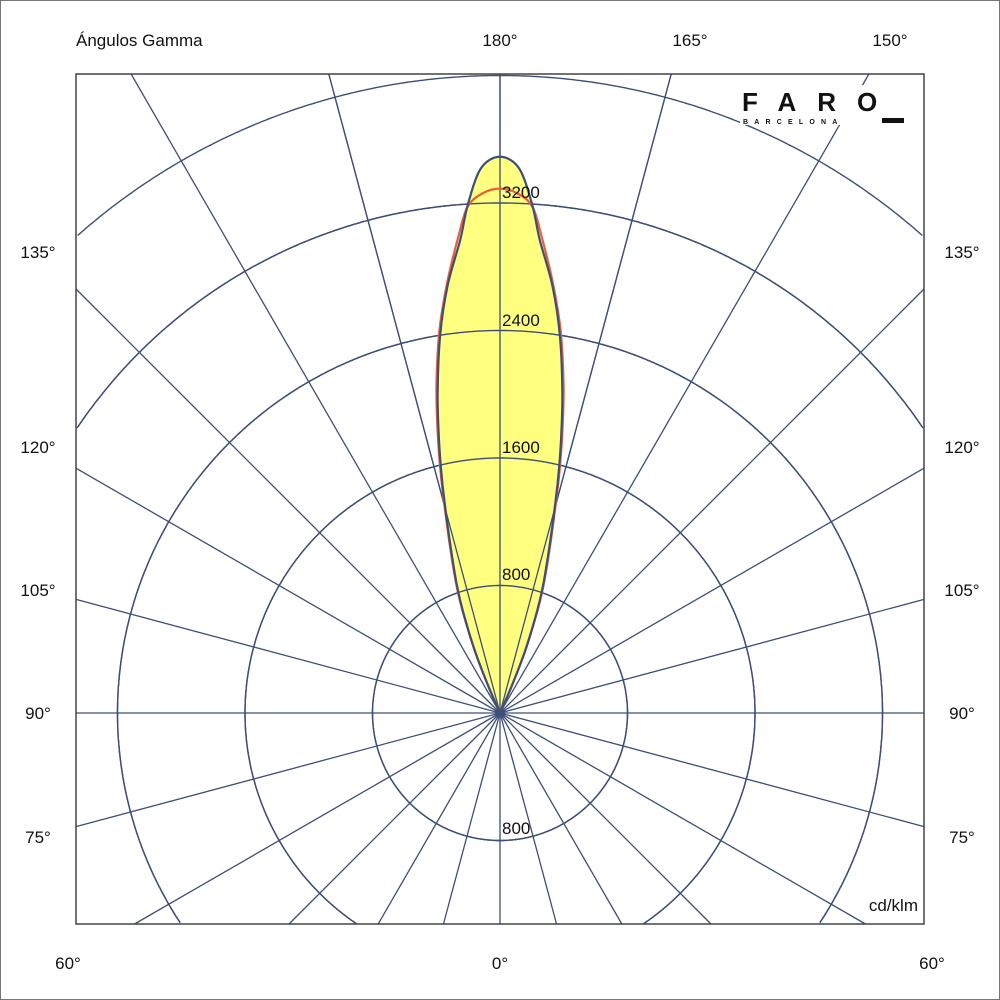 The height and width of the screenshot is (1000, 1000). What do you see at coordinates (962, 837) in the screenshot?
I see `angle-label-right-75: 75°` at bounding box center [962, 837].